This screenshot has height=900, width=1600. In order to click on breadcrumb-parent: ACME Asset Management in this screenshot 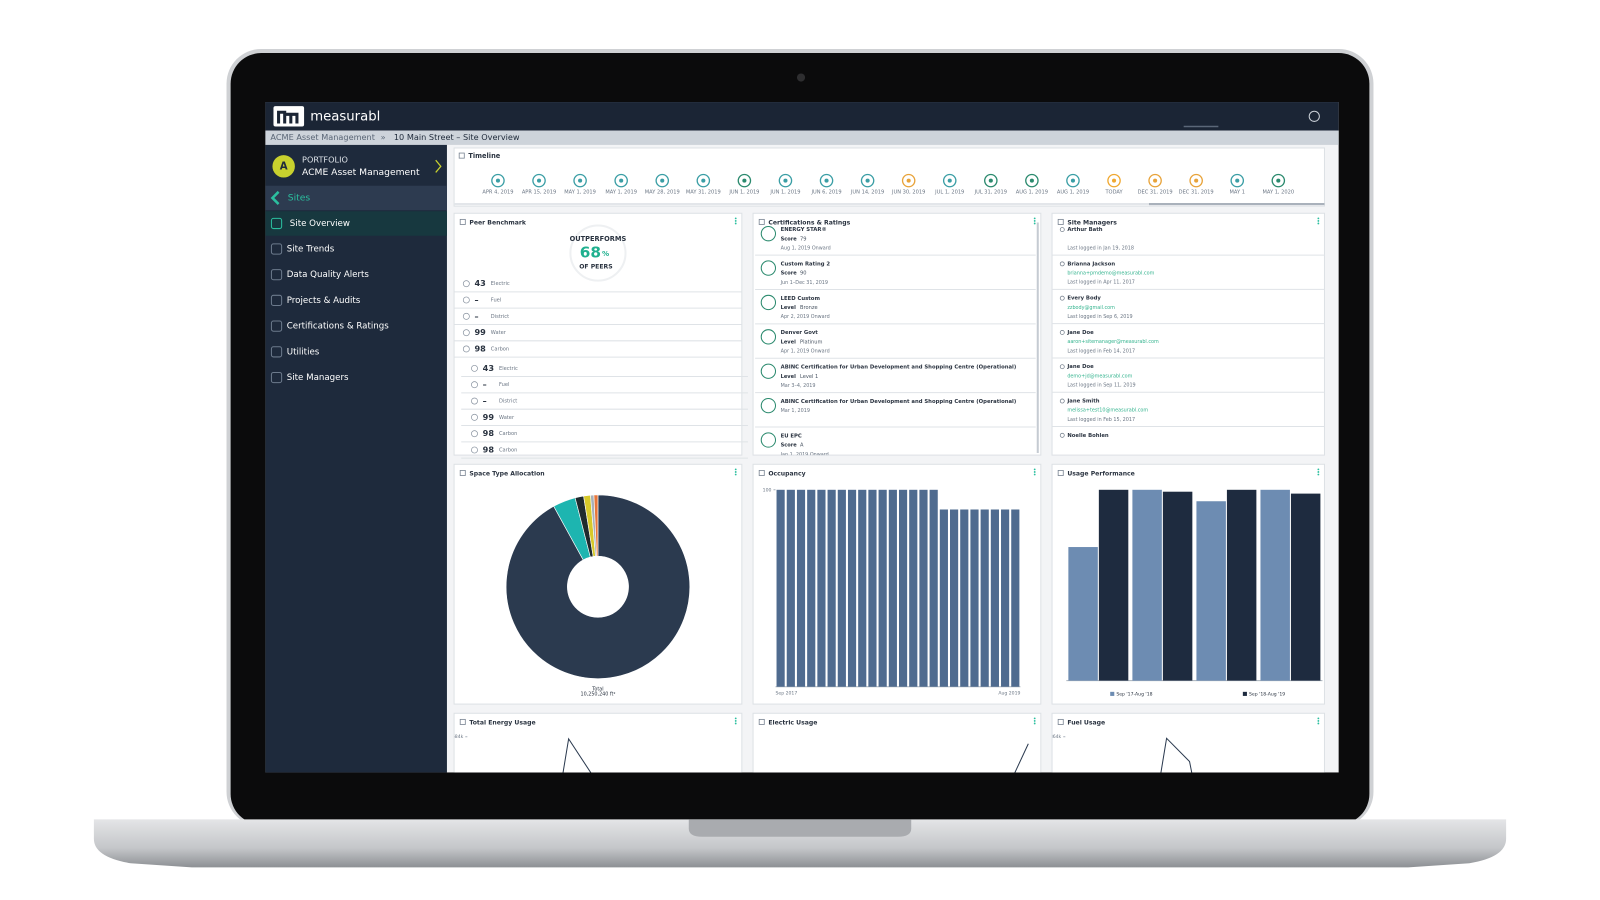, I will do `click(322, 137)`.